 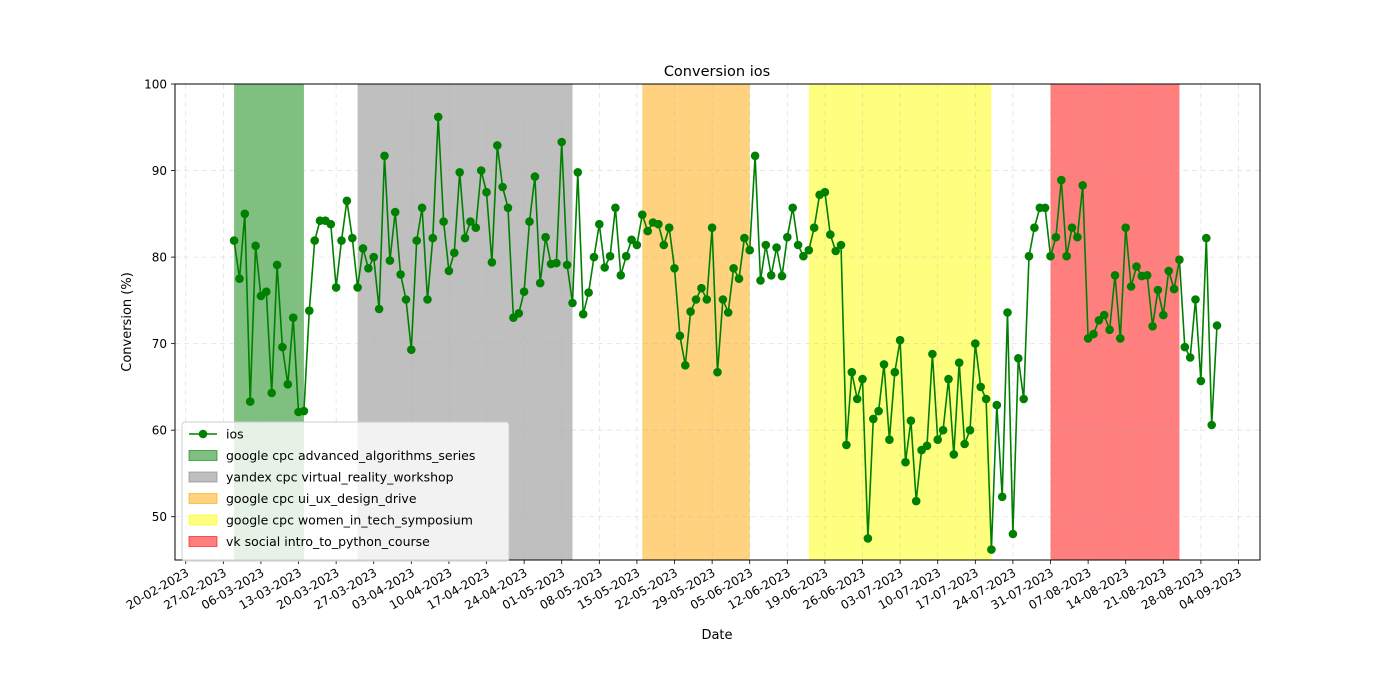 What do you see at coordinates (328, 541) in the screenshot?
I see `legend-label: vk social intro_to_python_course` at bounding box center [328, 541].